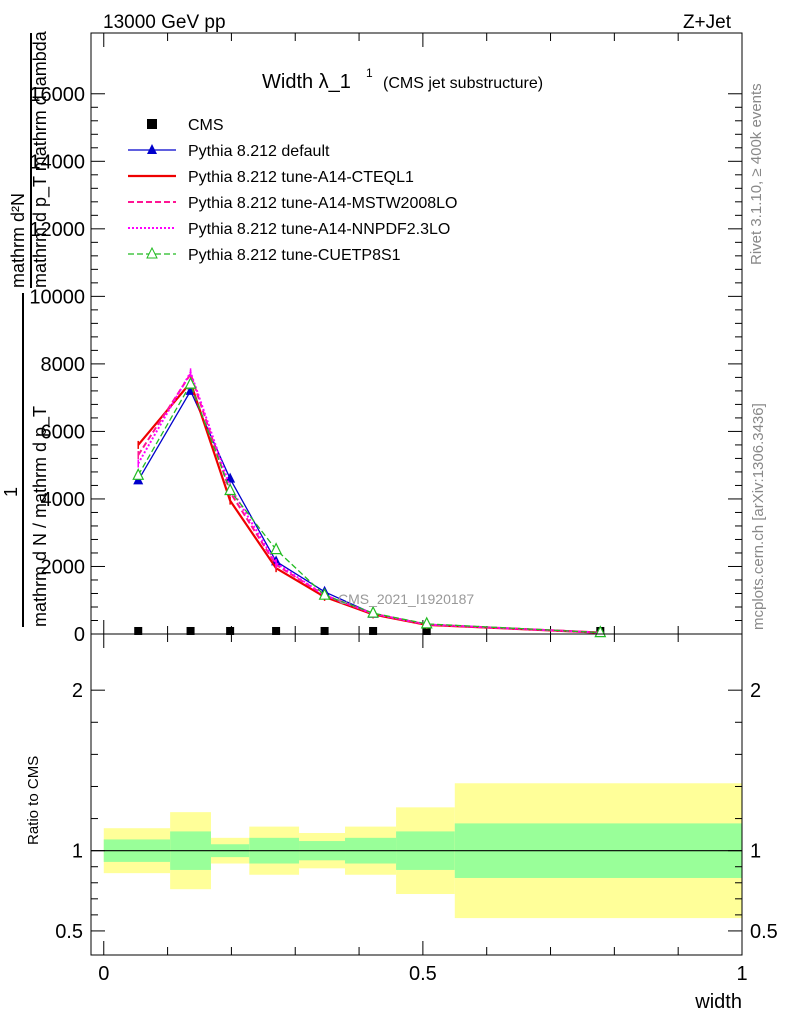  What do you see at coordinates (756, 174) in the screenshot?
I see `rivet-label: Rivet 3.1.10, ≥ 400k events` at bounding box center [756, 174].